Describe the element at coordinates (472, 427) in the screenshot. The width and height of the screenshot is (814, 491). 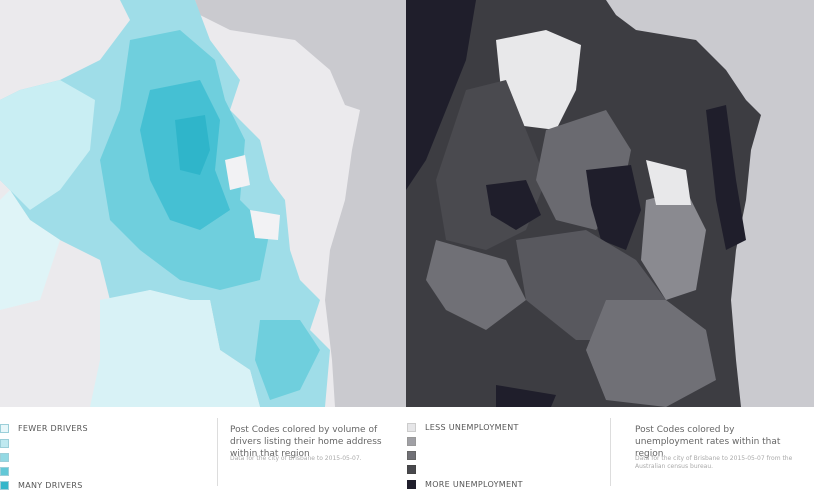
I see `legend-low: LESS UNEMPLOYMENT` at that location.